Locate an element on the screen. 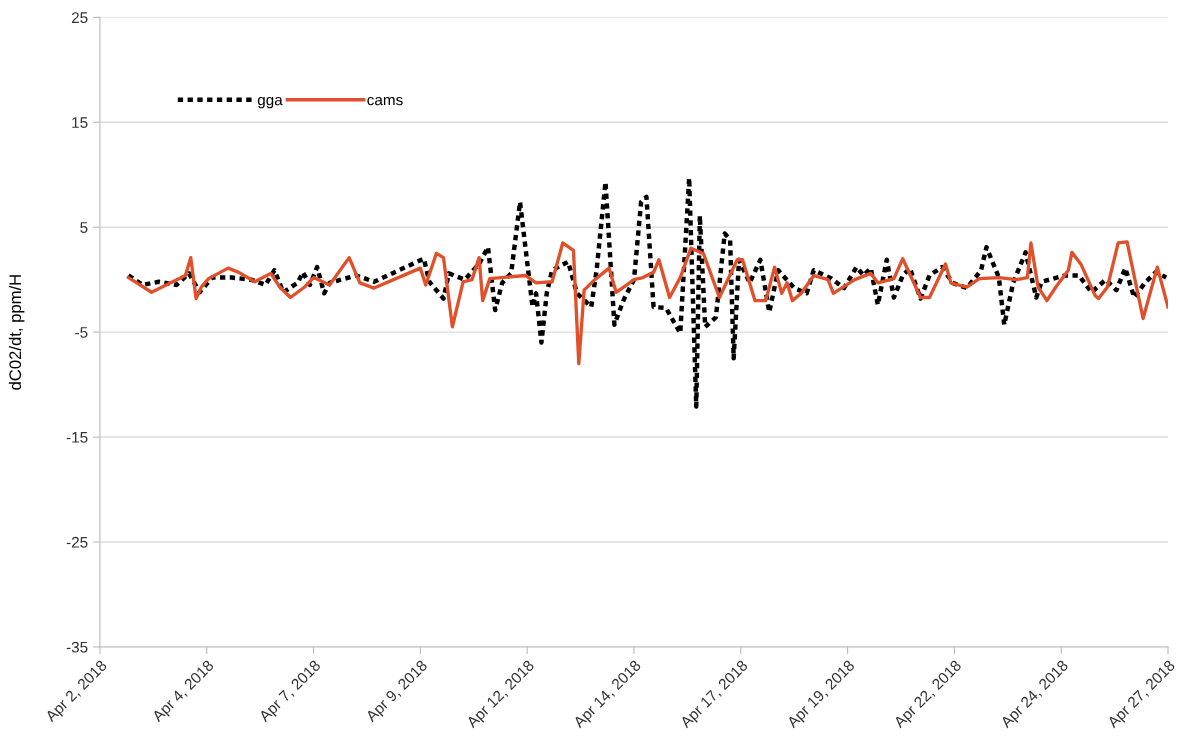  y-tick-label: -35 is located at coordinates (77, 647).